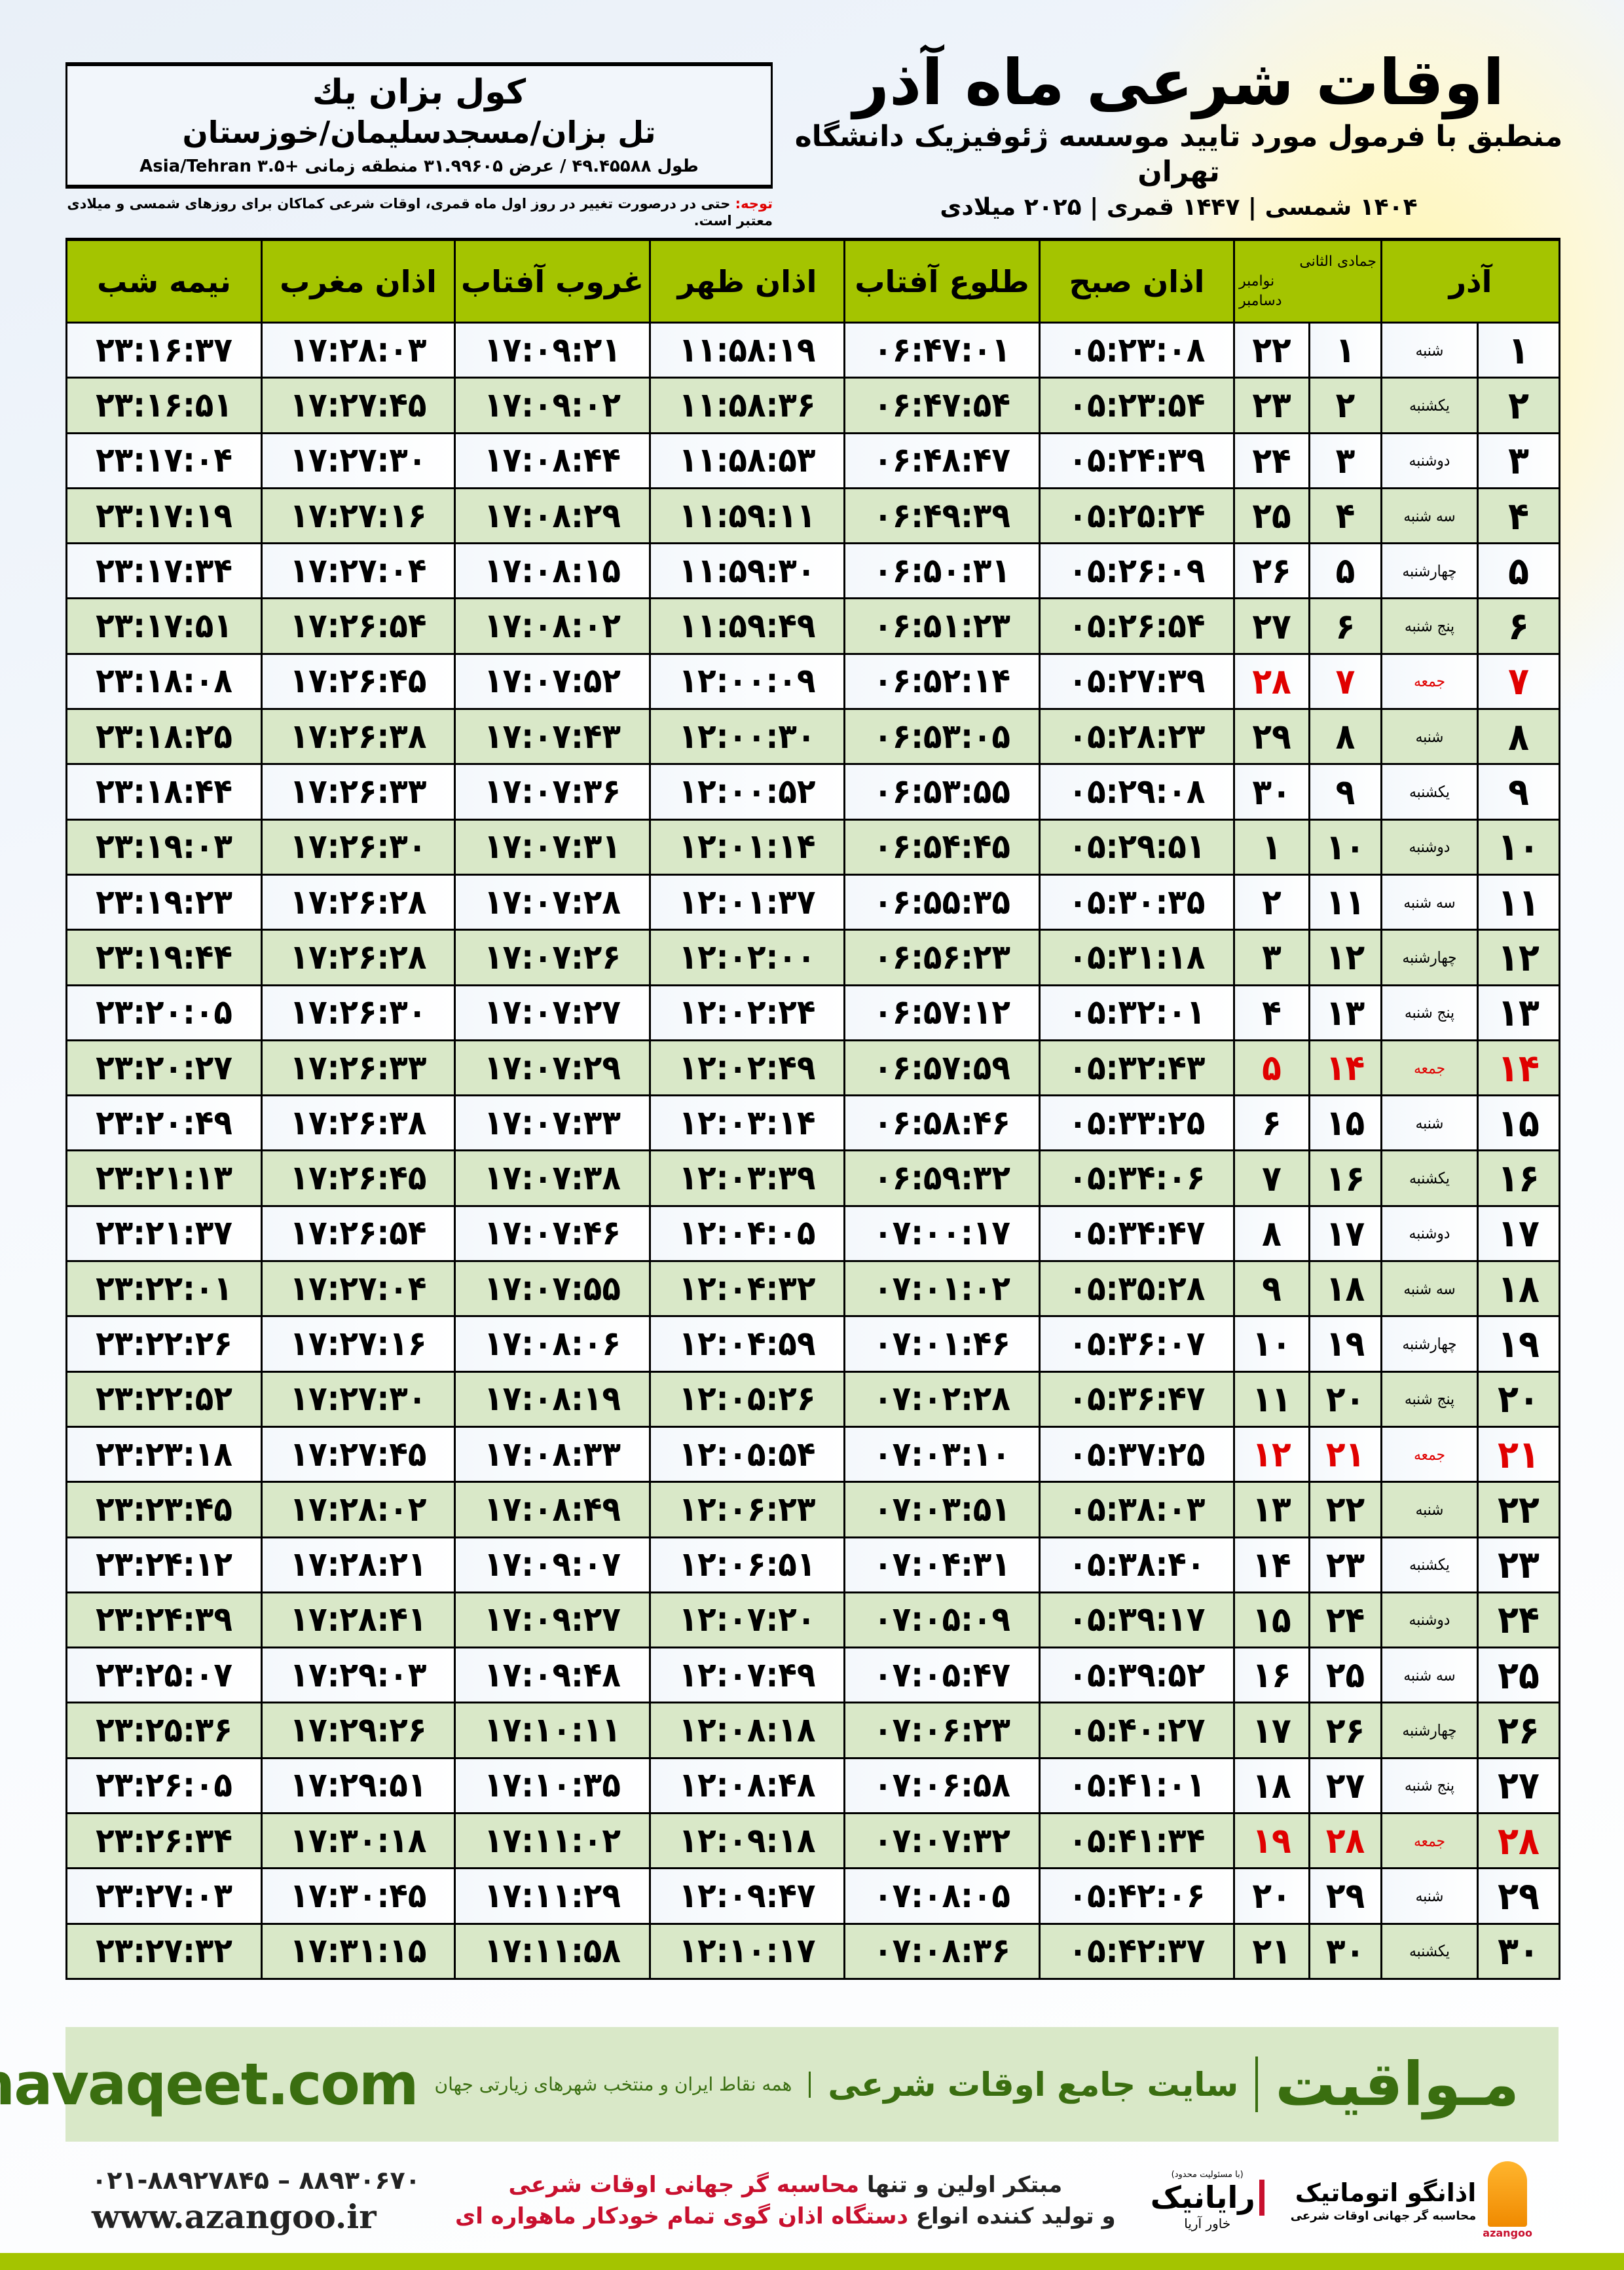 Image resolution: width=1624 pixels, height=2270 pixels. I want to click on time-ghorub: ۱۷:۱۱:۰۲, so click(552, 1841).